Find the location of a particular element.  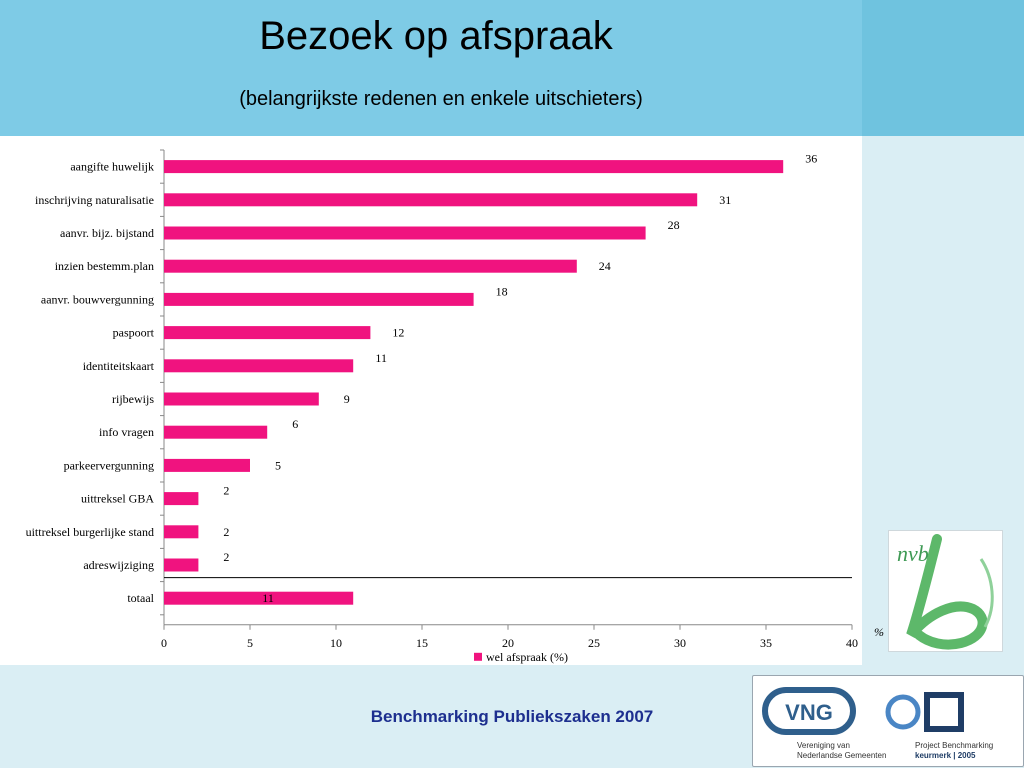

data-label: 24 is located at coordinates (605, 266).